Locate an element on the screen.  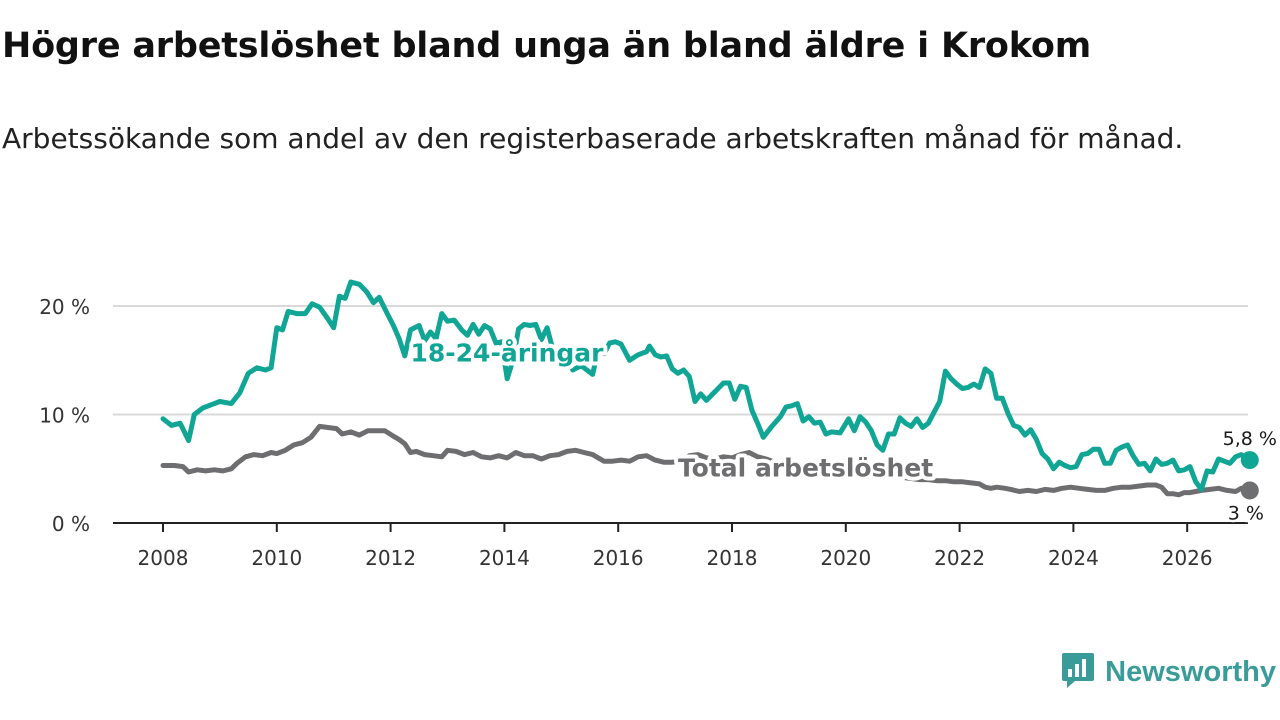
x-tick-label: 2020 is located at coordinates (845, 558).